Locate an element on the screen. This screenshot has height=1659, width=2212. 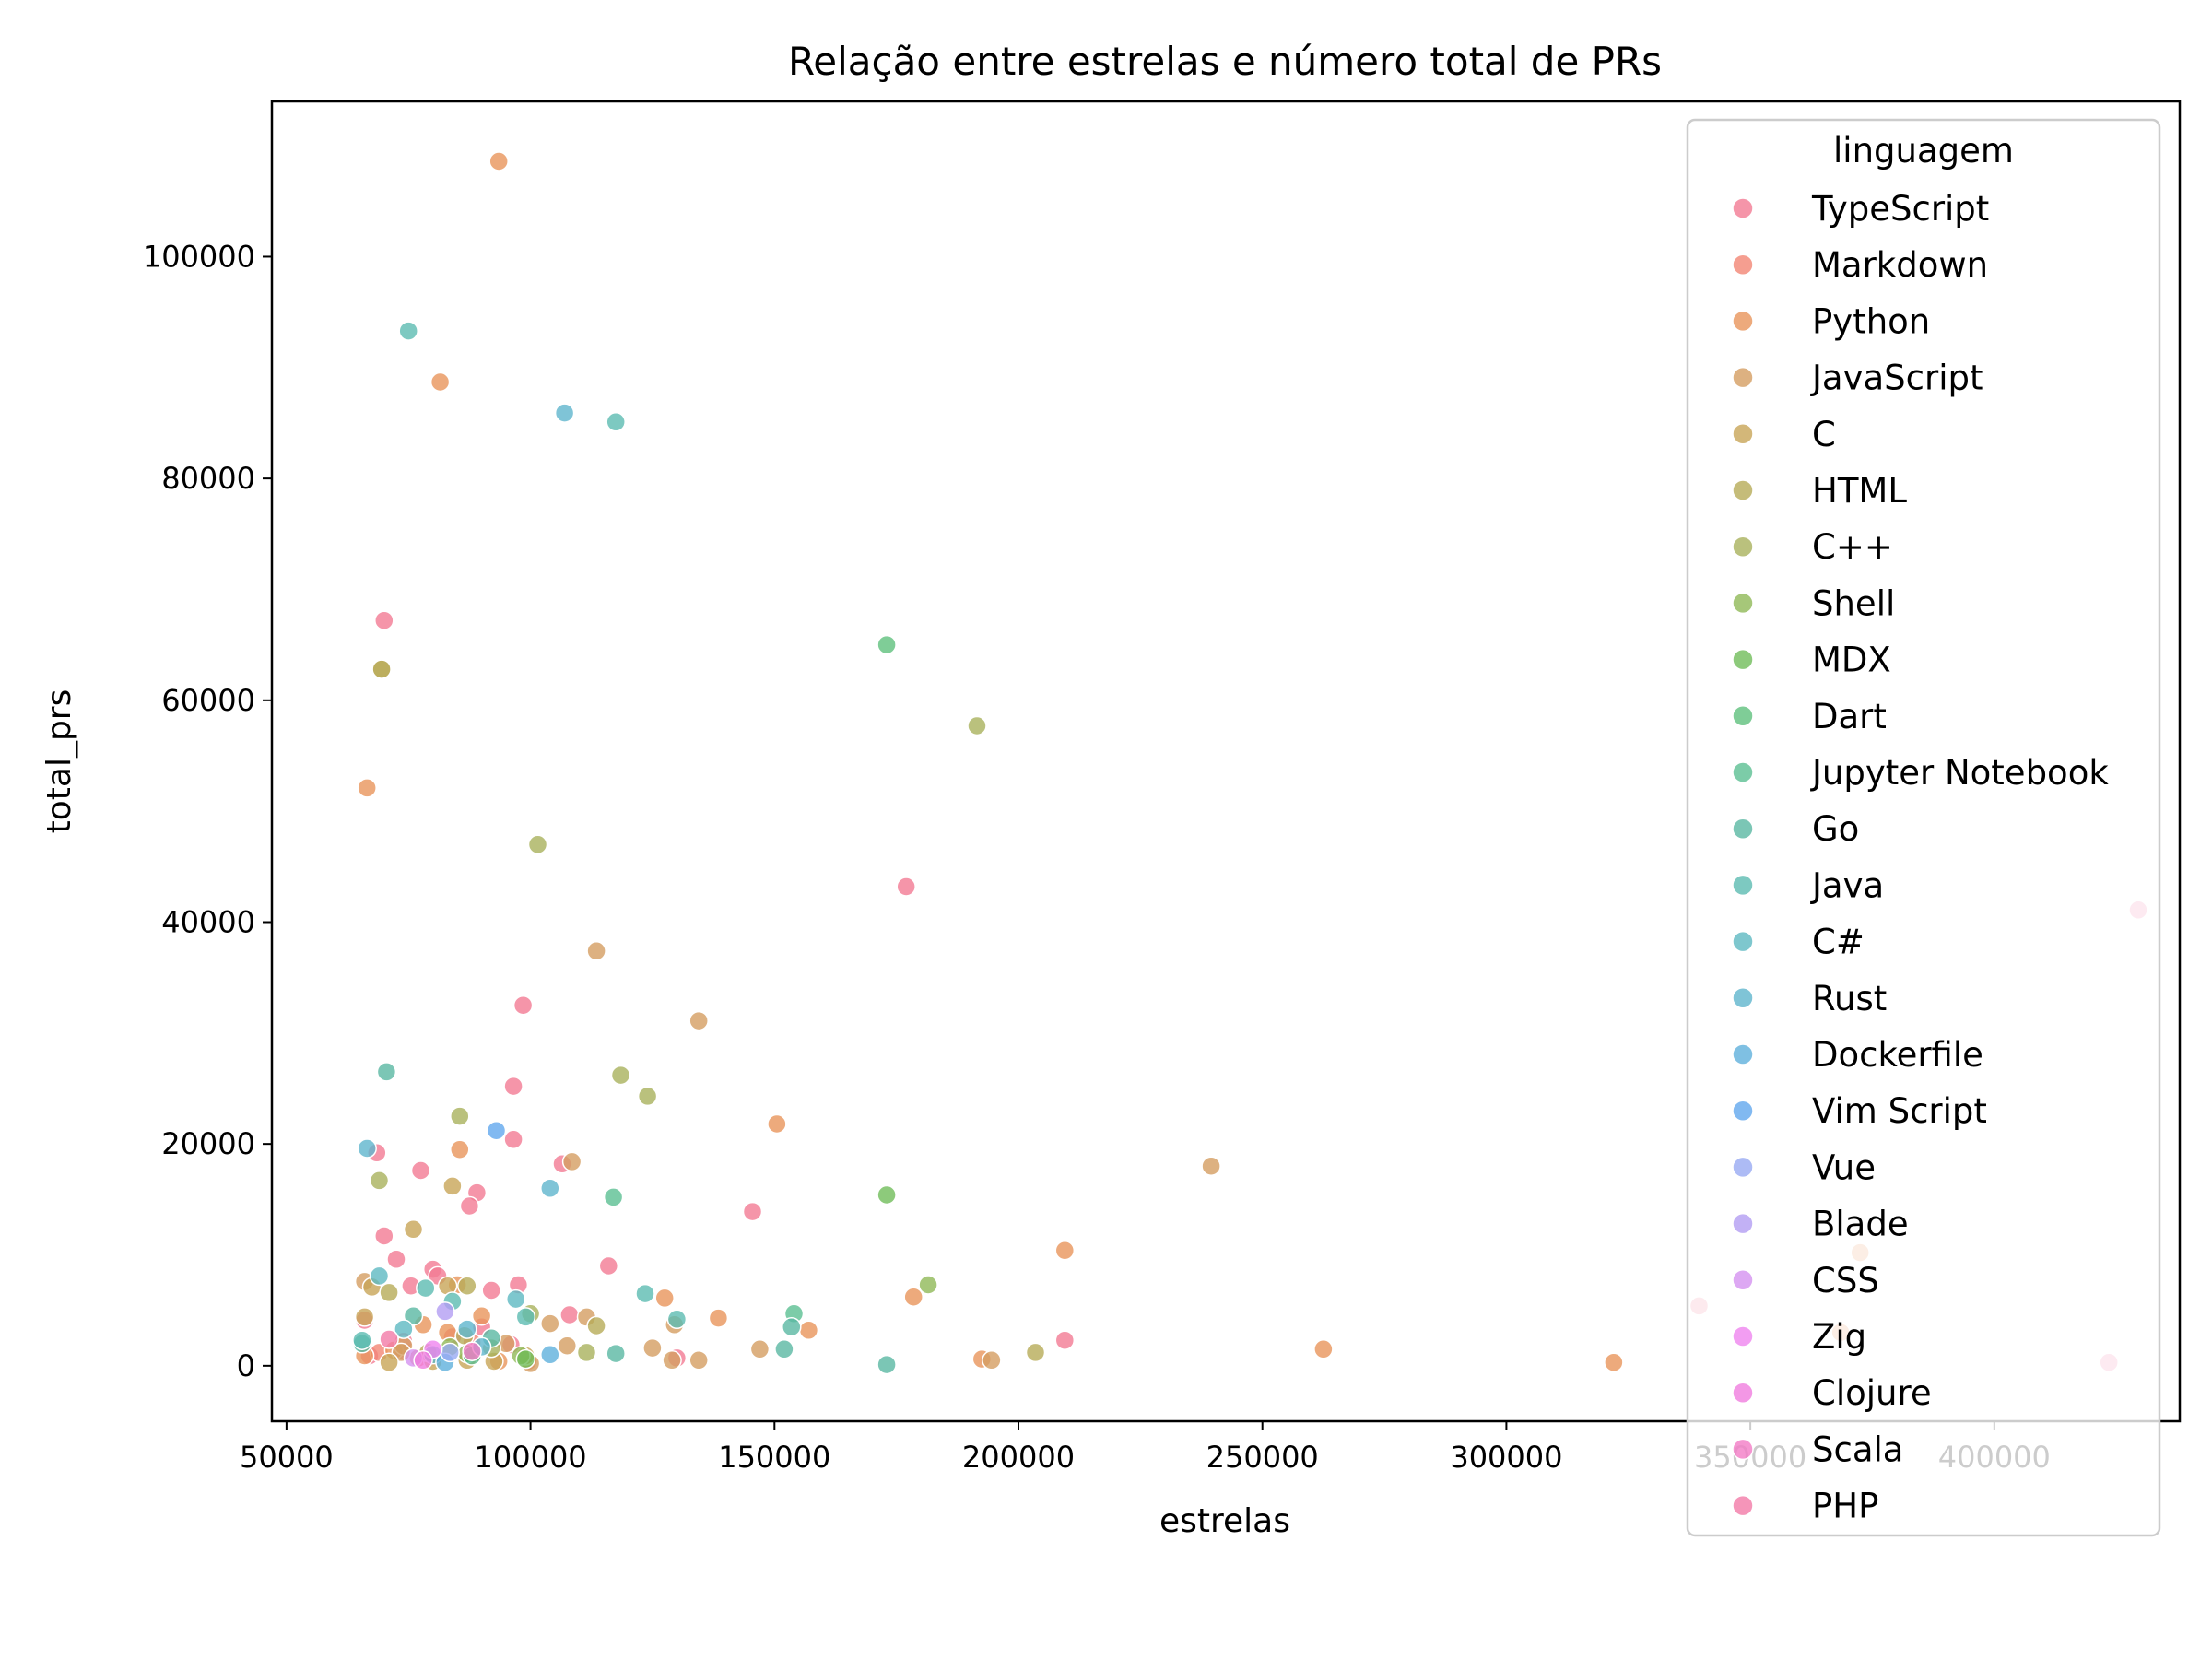
x-tick-label: 300000 is located at coordinates (1506, 1457).